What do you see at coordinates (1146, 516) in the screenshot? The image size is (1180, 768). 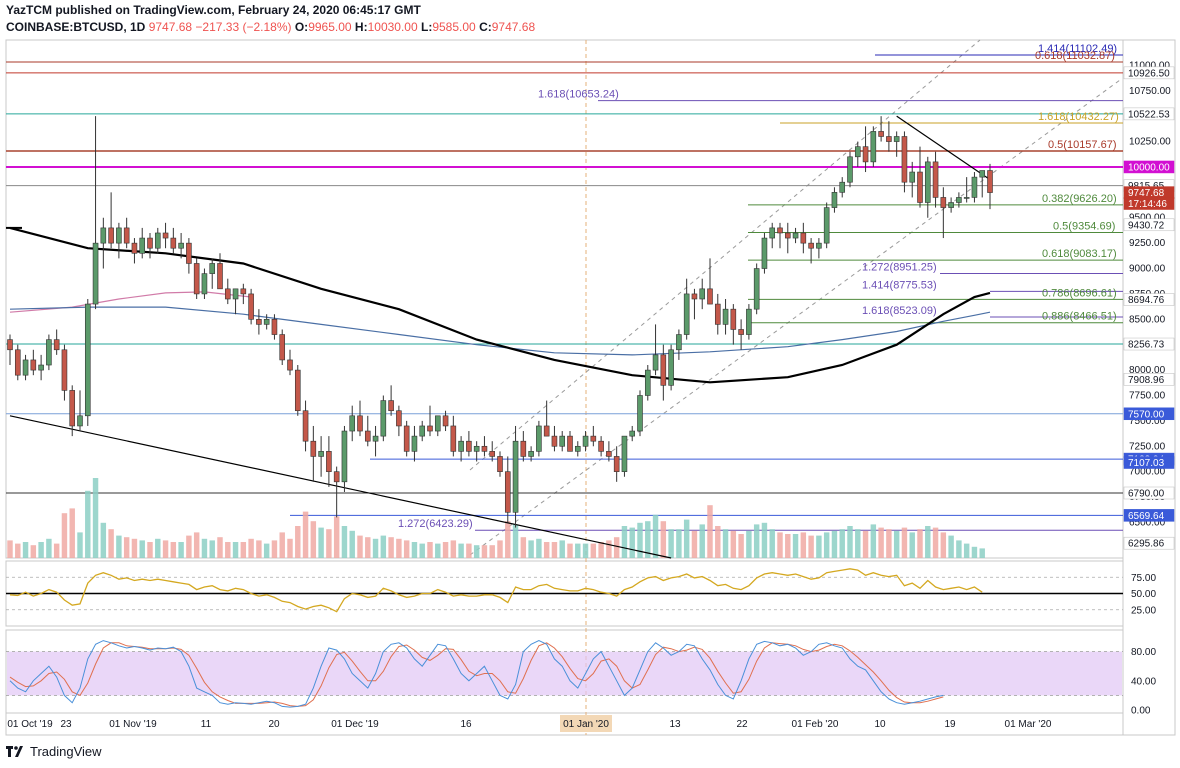 I see `price-tag-label: 6569.64` at bounding box center [1146, 516].